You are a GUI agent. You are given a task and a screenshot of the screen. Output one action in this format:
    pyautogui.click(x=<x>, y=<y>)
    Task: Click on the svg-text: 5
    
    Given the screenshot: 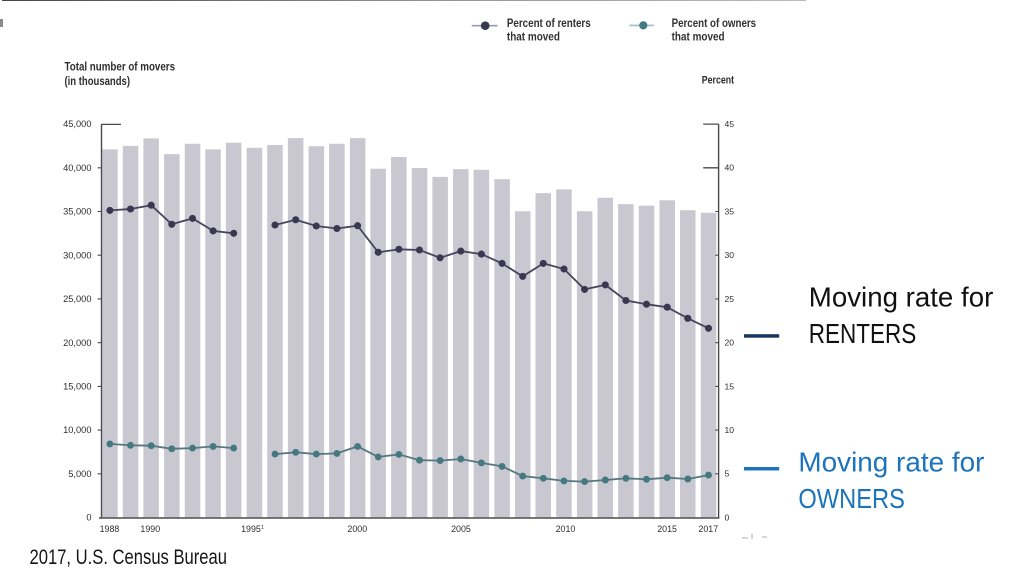 What is the action you would take?
    pyautogui.click(x=727, y=474)
    